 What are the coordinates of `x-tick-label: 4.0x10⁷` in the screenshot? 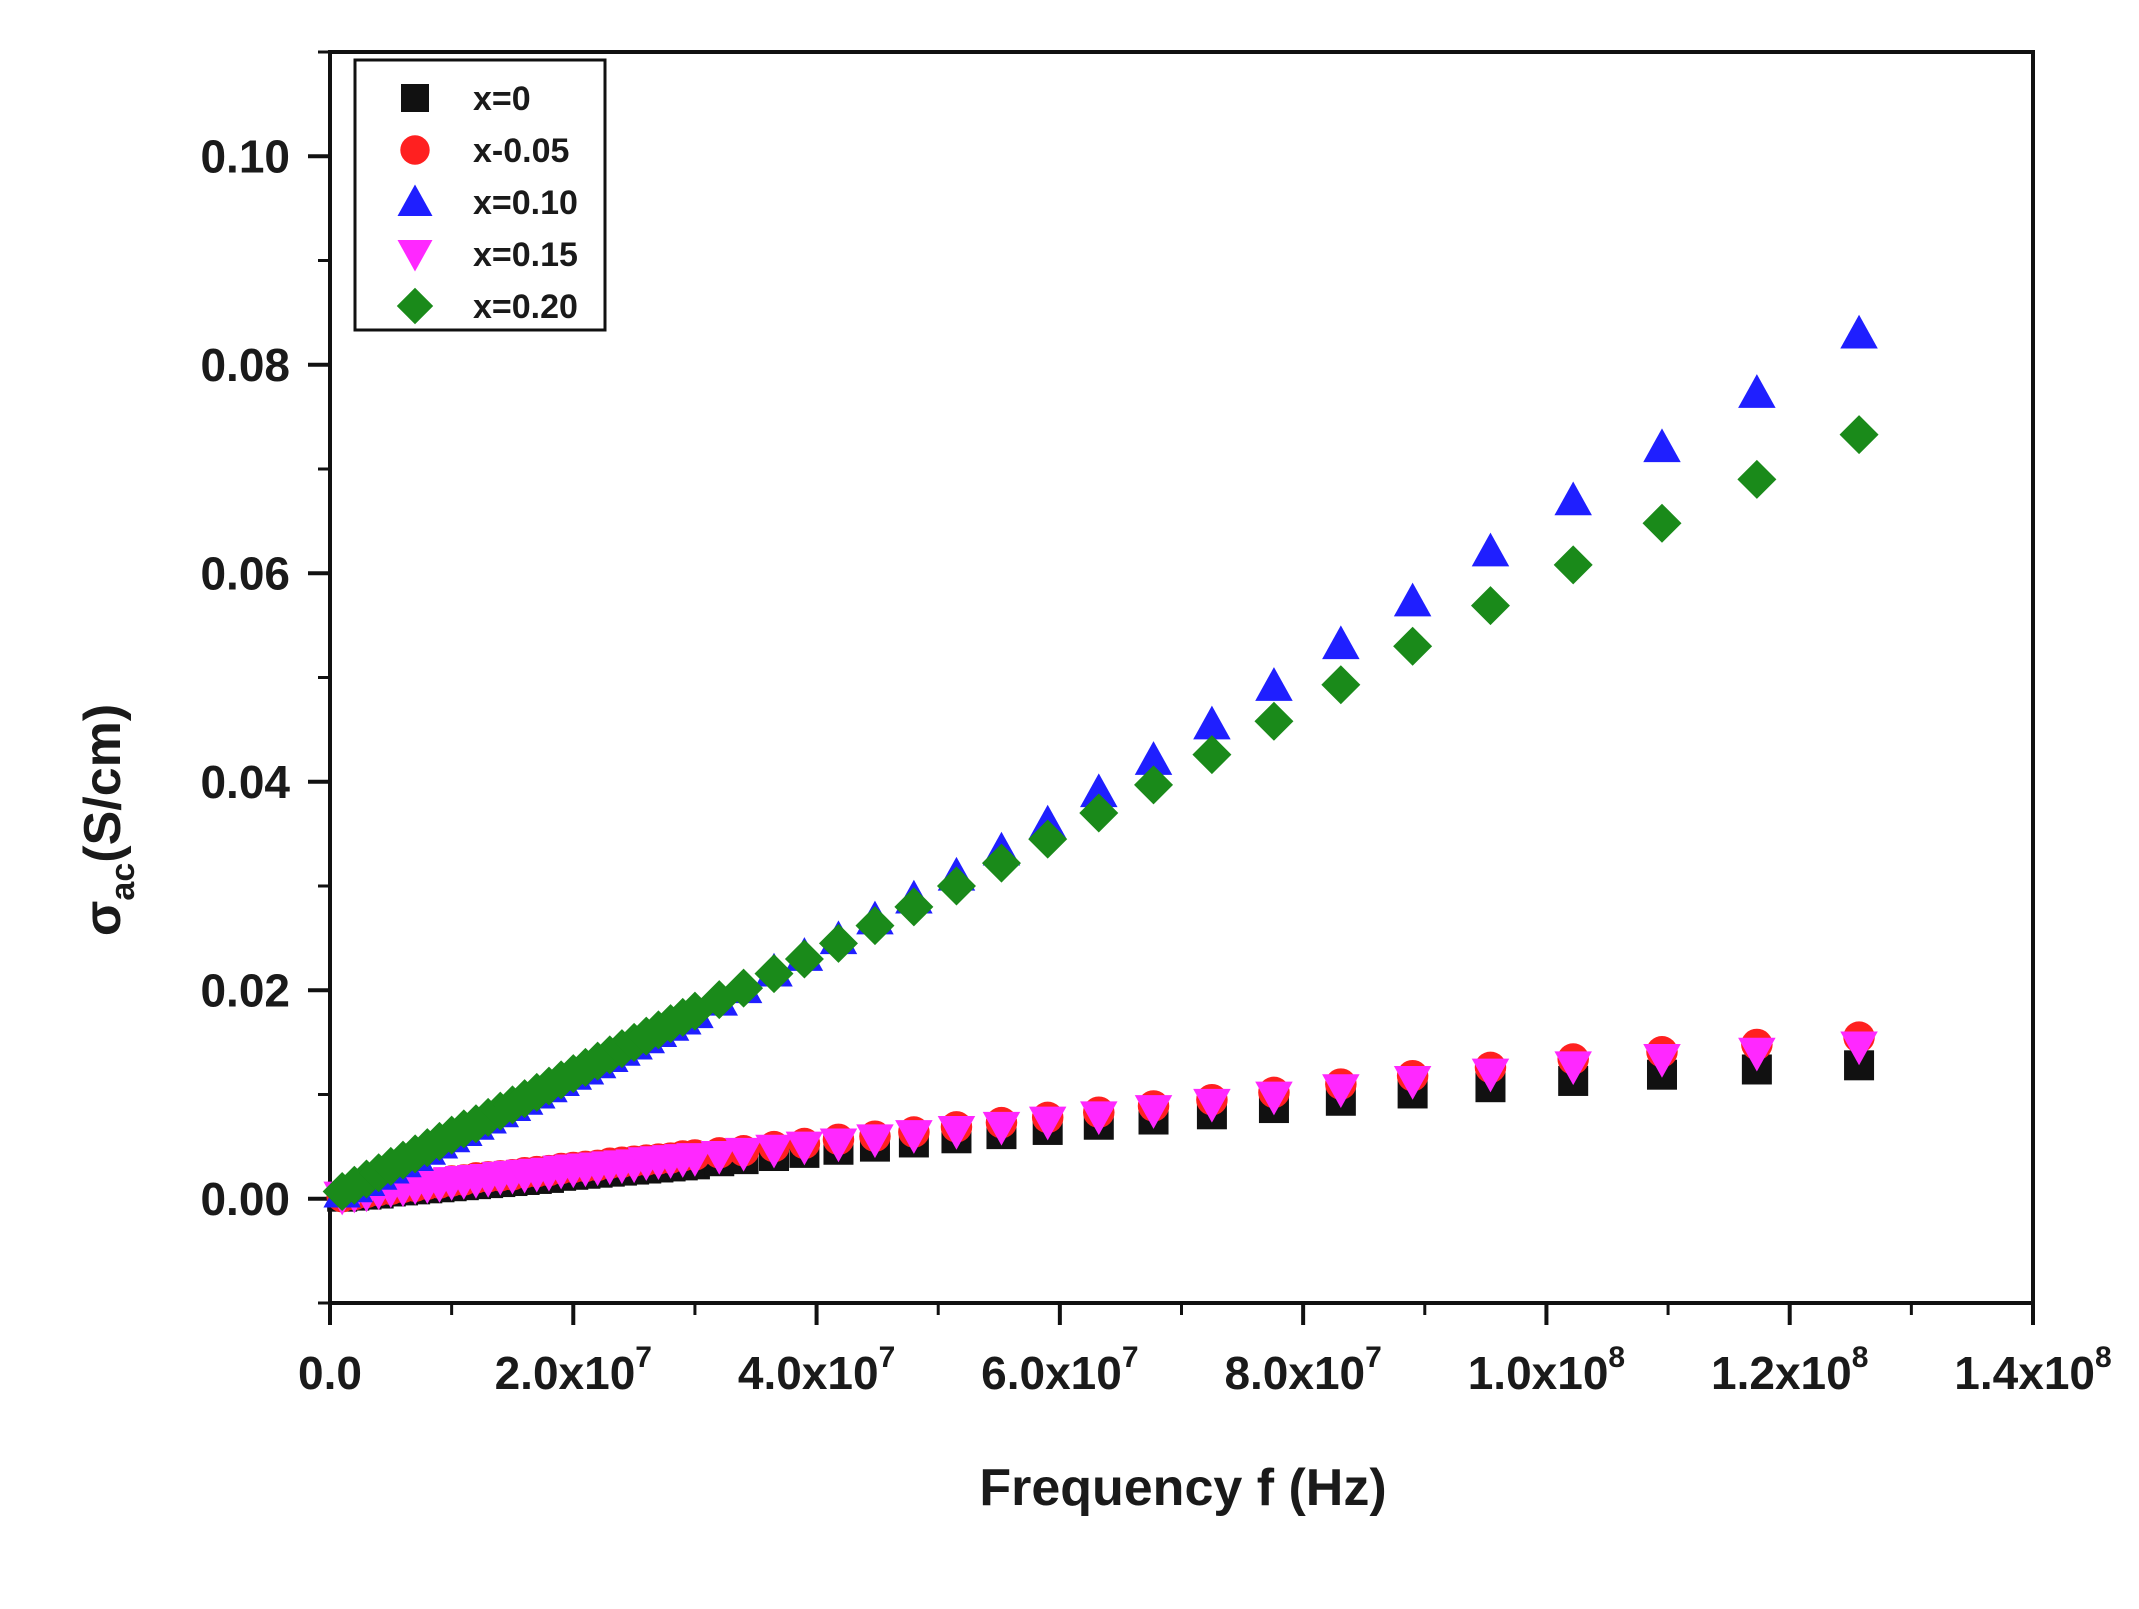 It's located at (816, 1370).